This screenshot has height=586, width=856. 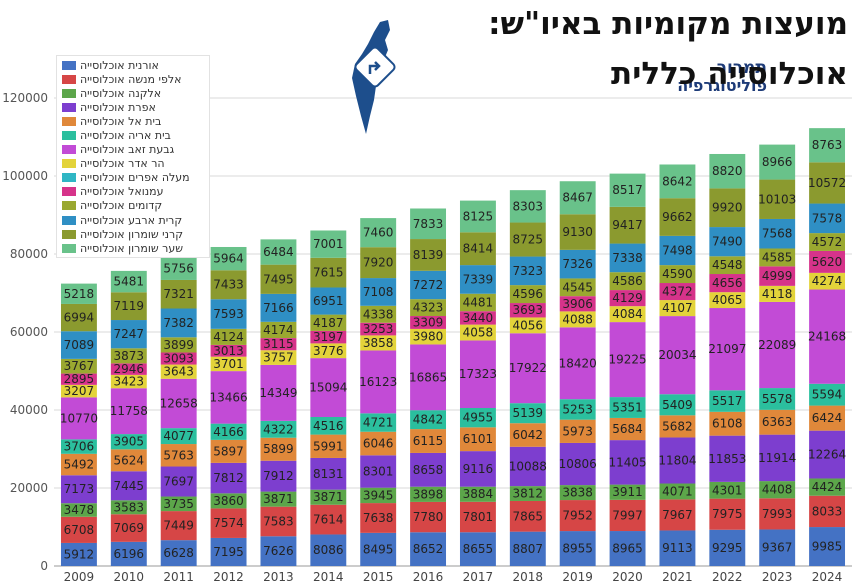 What do you see at coordinates (428, 577) in the screenshot?
I see `x-tick-label: 2016` at bounding box center [428, 577].